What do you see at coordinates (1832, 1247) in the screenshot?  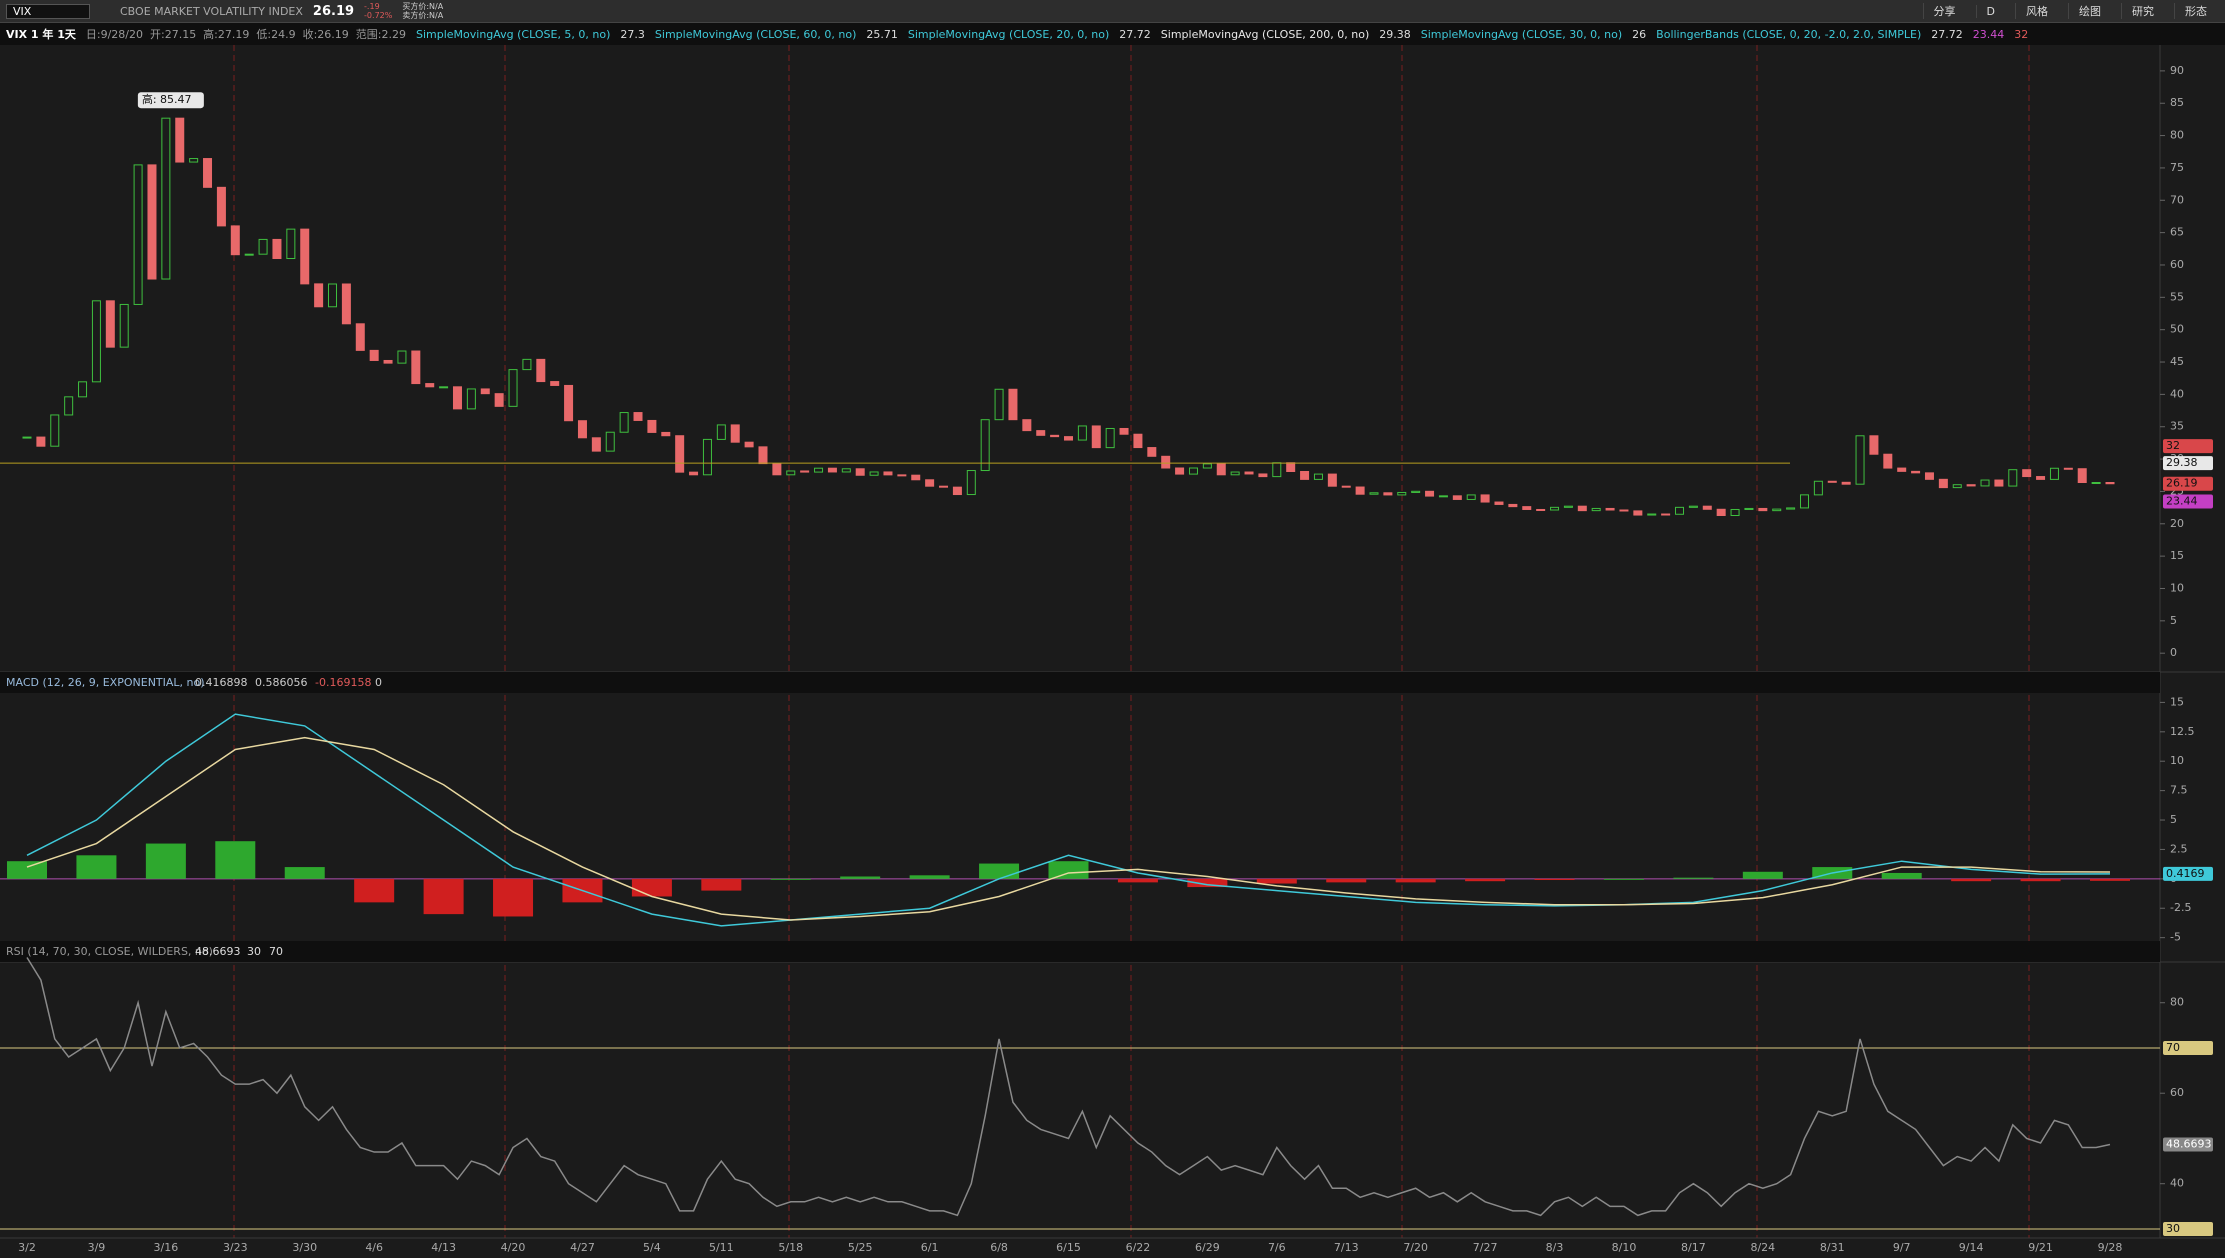 I see `x-tick-label: 8/31` at bounding box center [1832, 1247].